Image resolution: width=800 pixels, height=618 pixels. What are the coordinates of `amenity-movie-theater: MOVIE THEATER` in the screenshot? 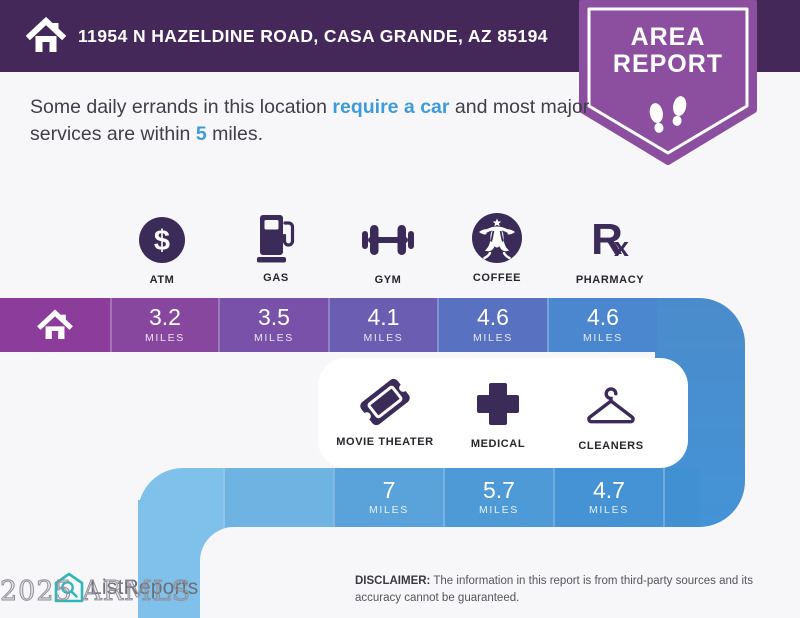 It's located at (385, 411).